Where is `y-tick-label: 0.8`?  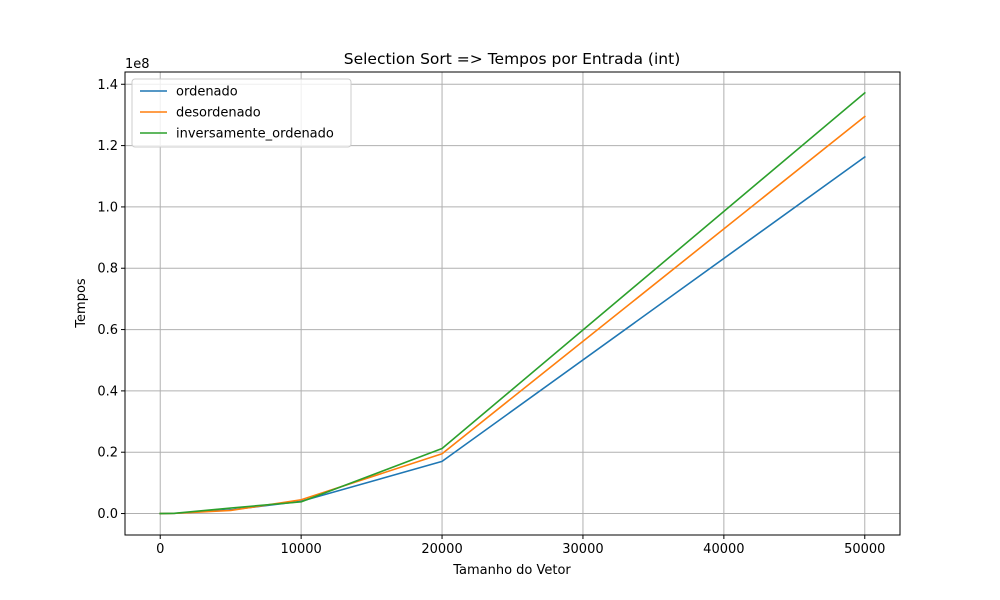
y-tick-label: 0.8 is located at coordinates (107, 269).